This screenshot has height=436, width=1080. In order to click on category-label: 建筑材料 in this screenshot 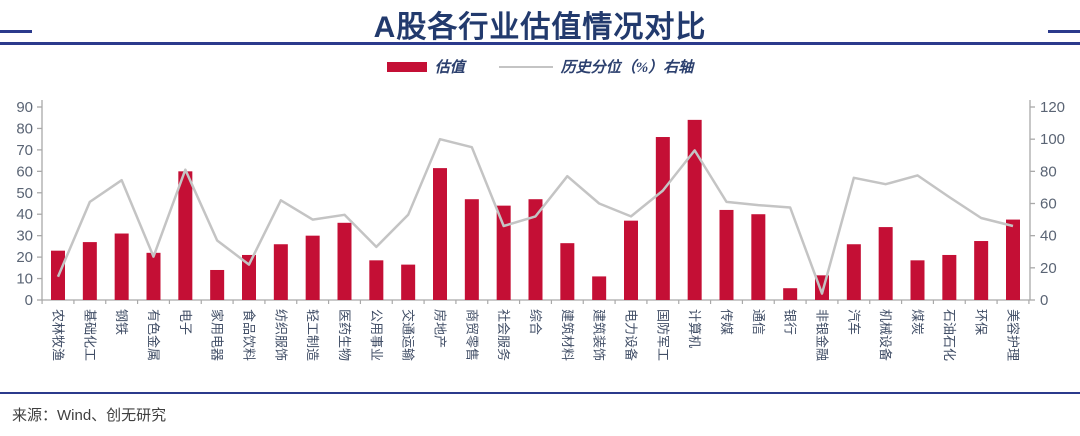, I will do `click(567, 335)`.